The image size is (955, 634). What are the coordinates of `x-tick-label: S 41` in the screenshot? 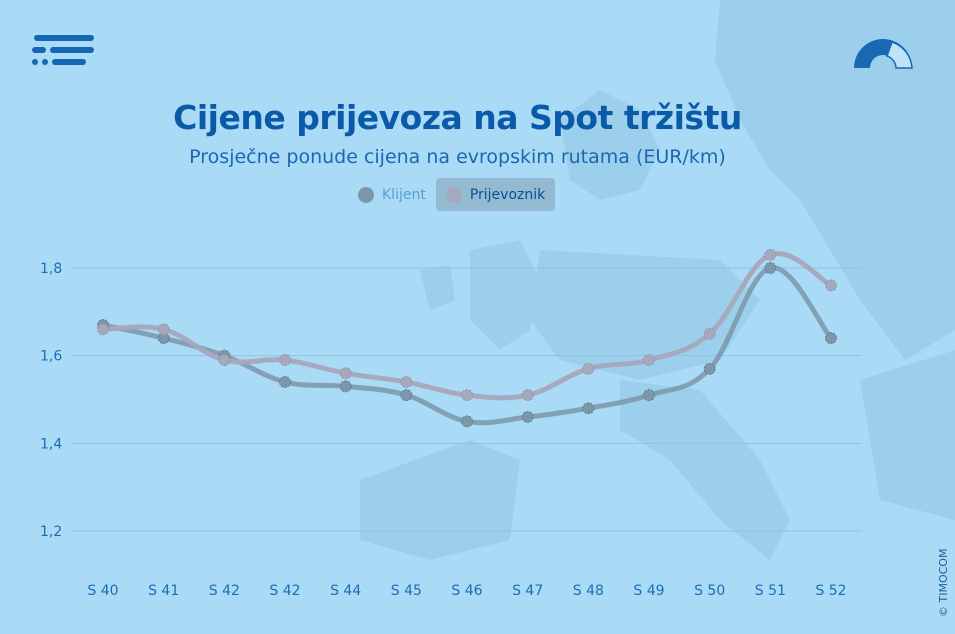 It's located at (163, 591).